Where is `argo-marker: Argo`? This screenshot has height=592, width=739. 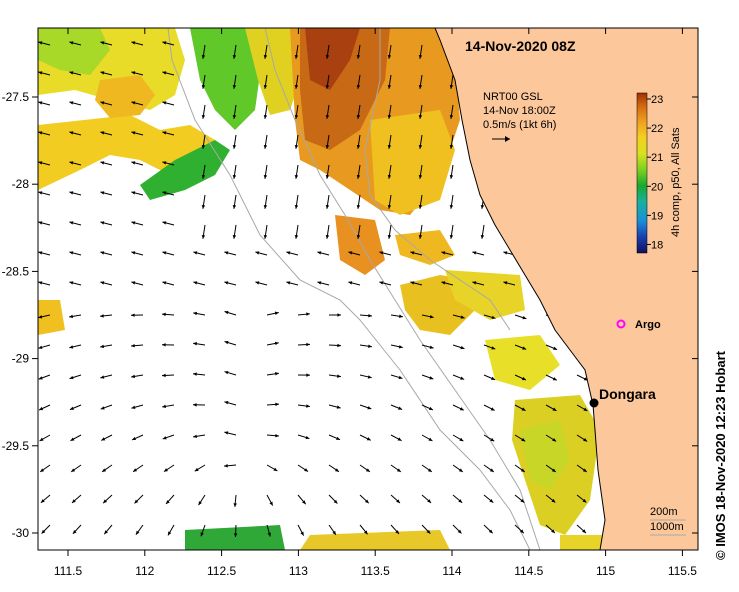
argo-marker: Argo is located at coordinates (638, 325).